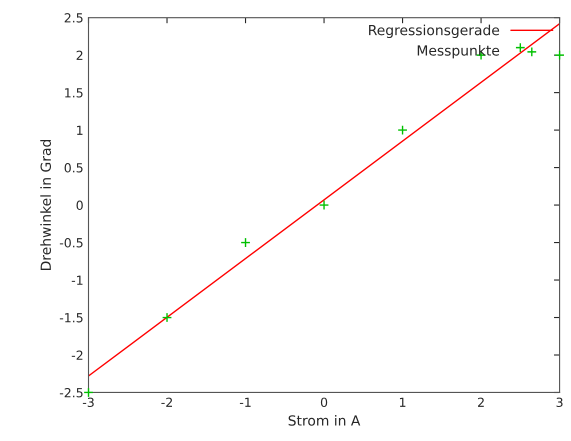 This screenshot has width=571, height=441. I want to click on x-tick-label: 1, so click(403, 402).